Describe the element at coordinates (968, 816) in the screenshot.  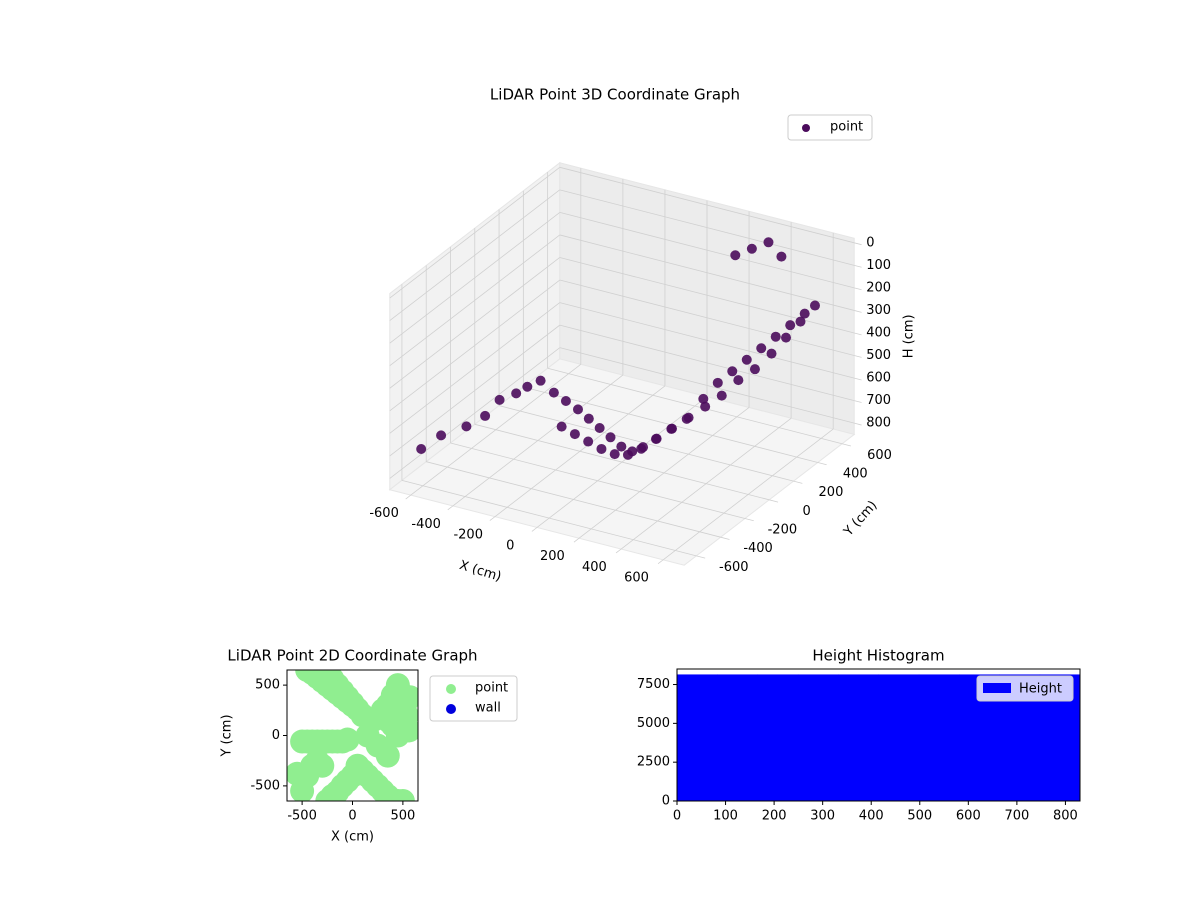
I see `x-tick-label: 600` at that location.